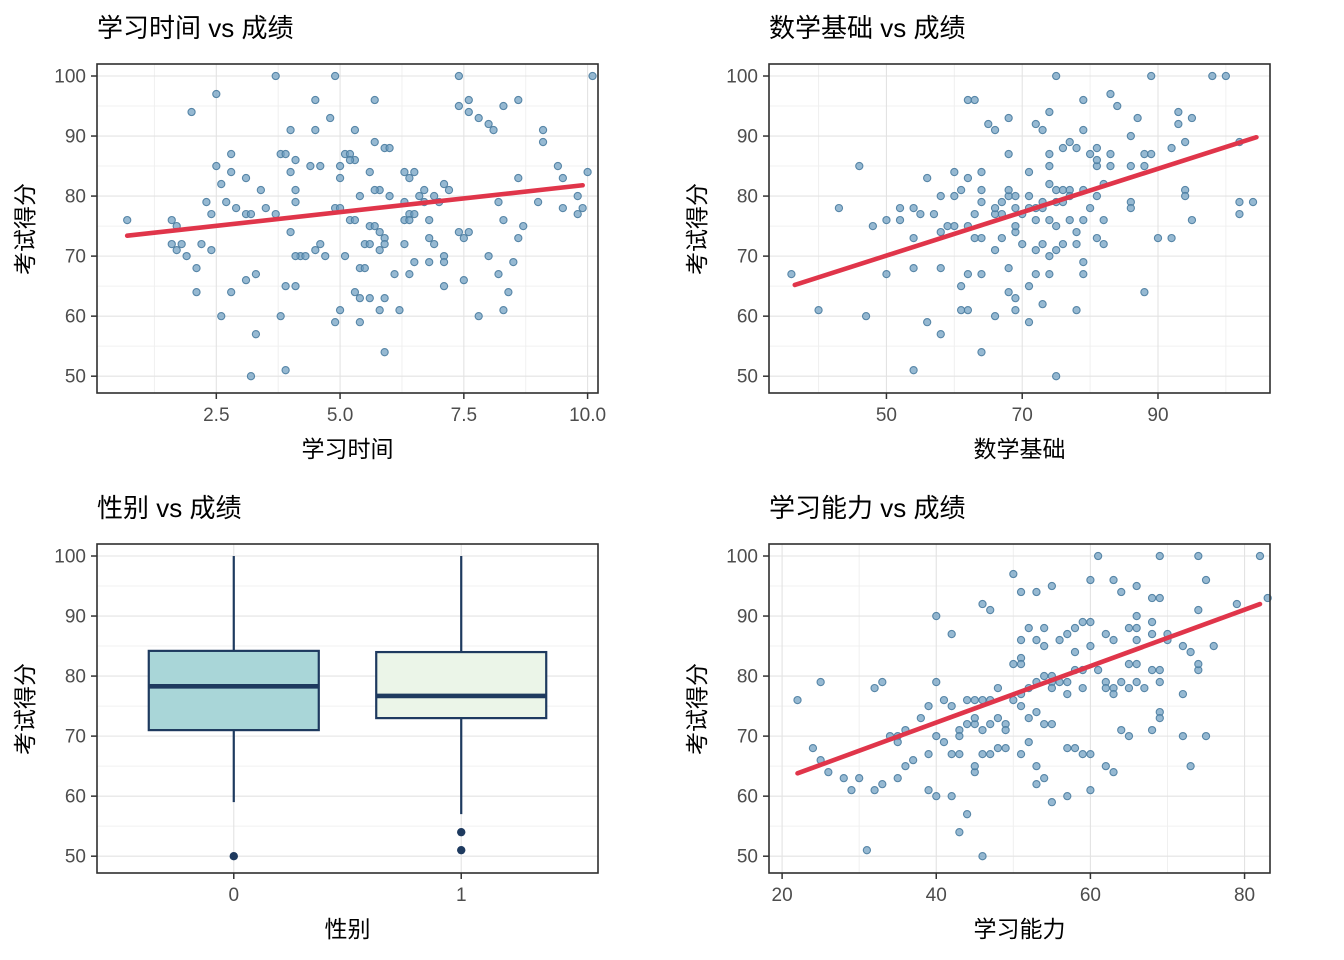  Describe the element at coordinates (75, 257) in the screenshot. I see `y-tick-label: 70` at that location.